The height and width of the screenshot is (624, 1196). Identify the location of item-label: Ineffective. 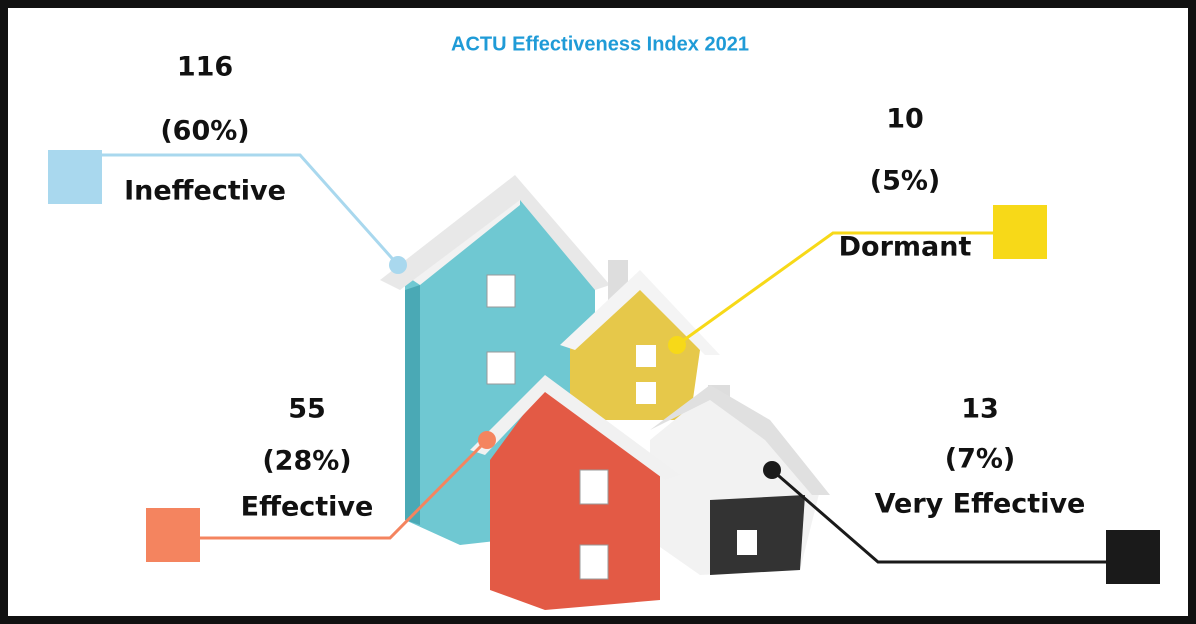
(205, 191).